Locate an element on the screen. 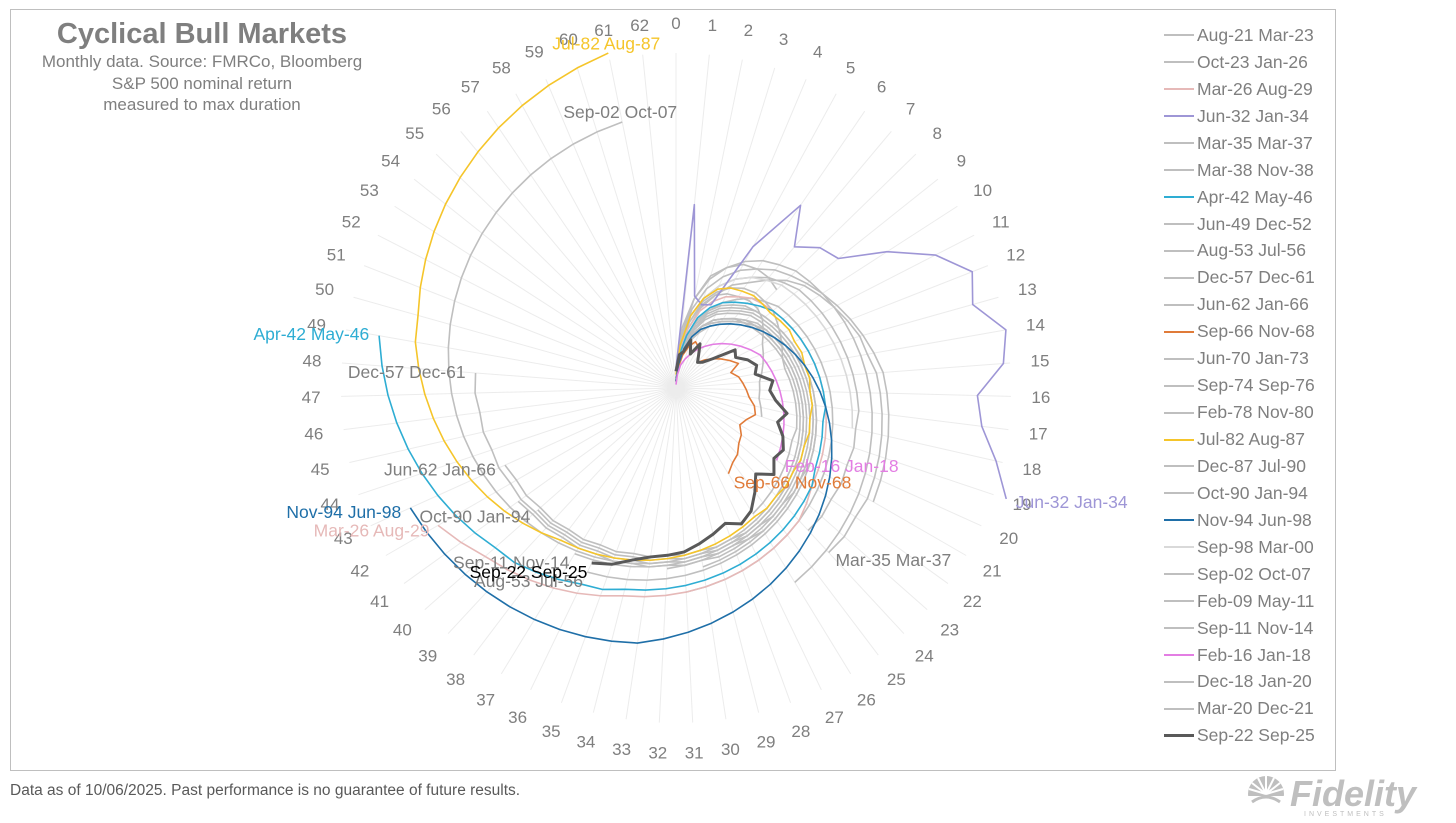 The height and width of the screenshot is (823, 1456). legend-item-jun-49-dec-52: Jun-49 Dec-52 is located at coordinates (1239, 224).